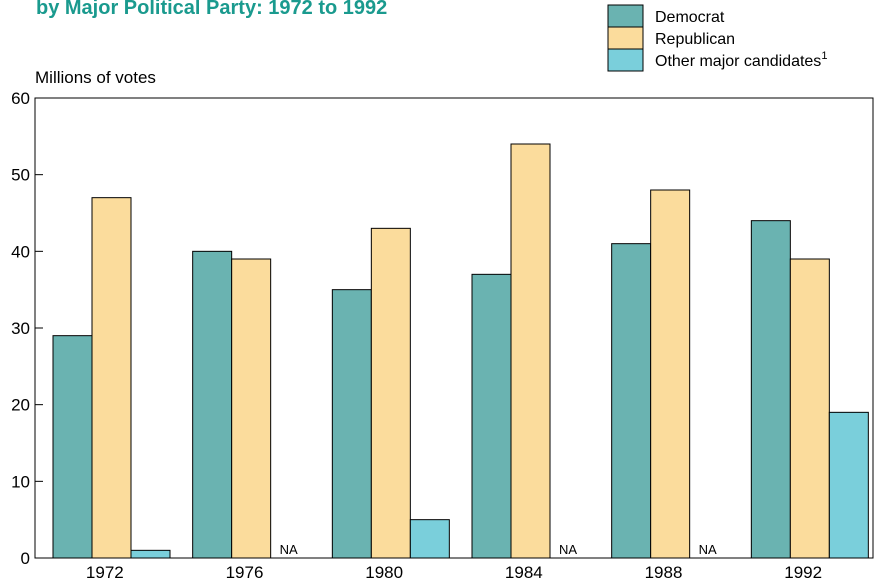  Describe the element at coordinates (738, 61) in the screenshot. I see `legend-label-text: Other major candidates` at that location.